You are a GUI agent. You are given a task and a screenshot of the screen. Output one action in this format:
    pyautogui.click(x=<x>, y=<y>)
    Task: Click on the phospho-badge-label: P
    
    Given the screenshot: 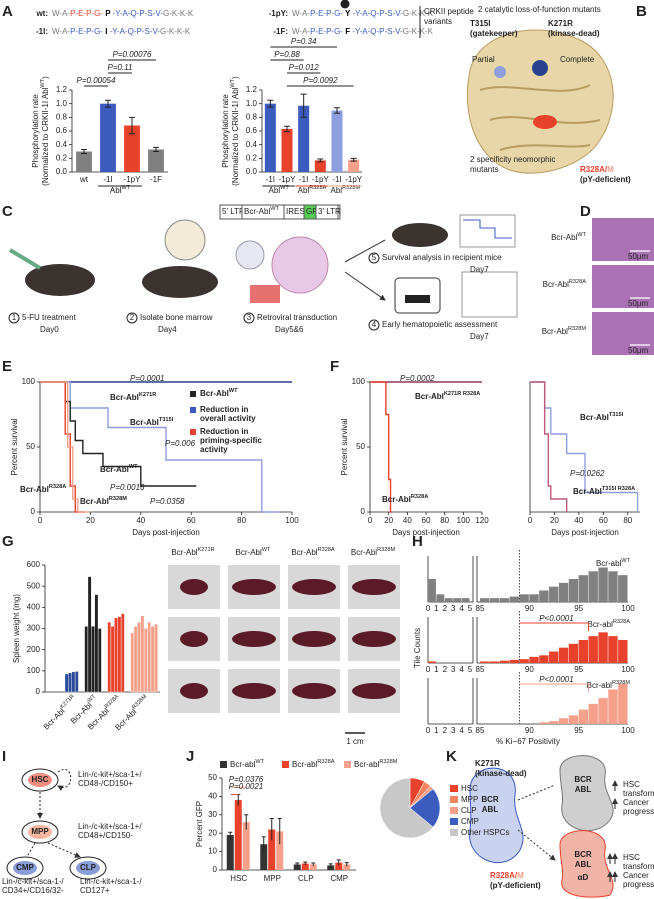 What is the action you would take?
    pyautogui.click(x=344, y=4)
    